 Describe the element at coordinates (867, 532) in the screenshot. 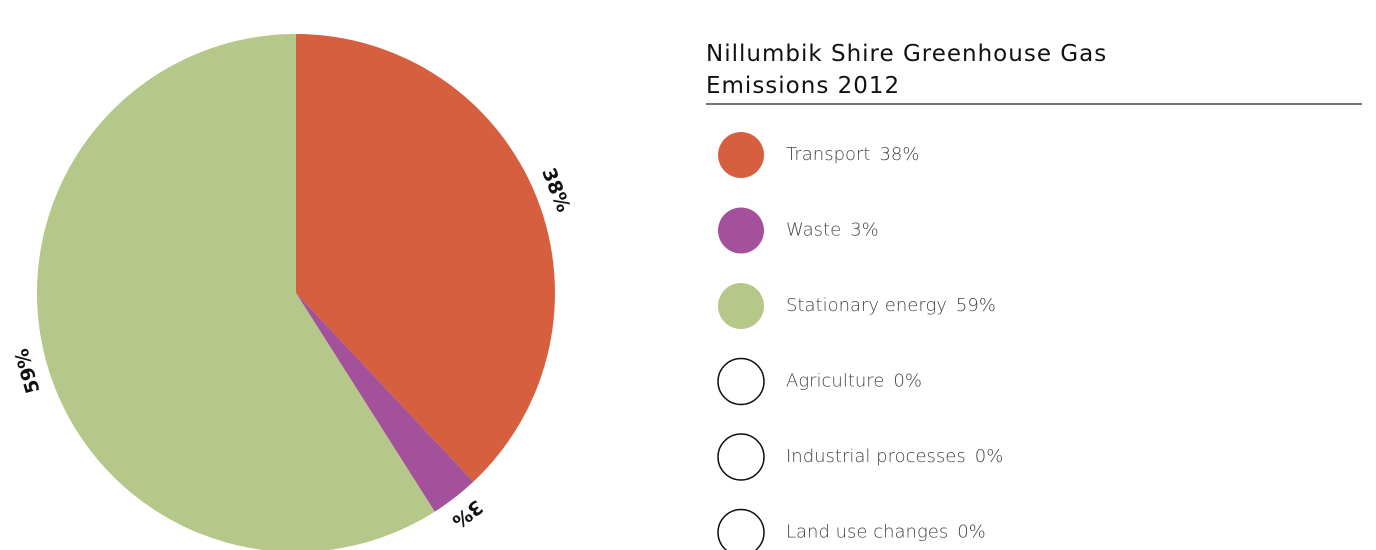

I see `legend-name: Land use changes` at that location.